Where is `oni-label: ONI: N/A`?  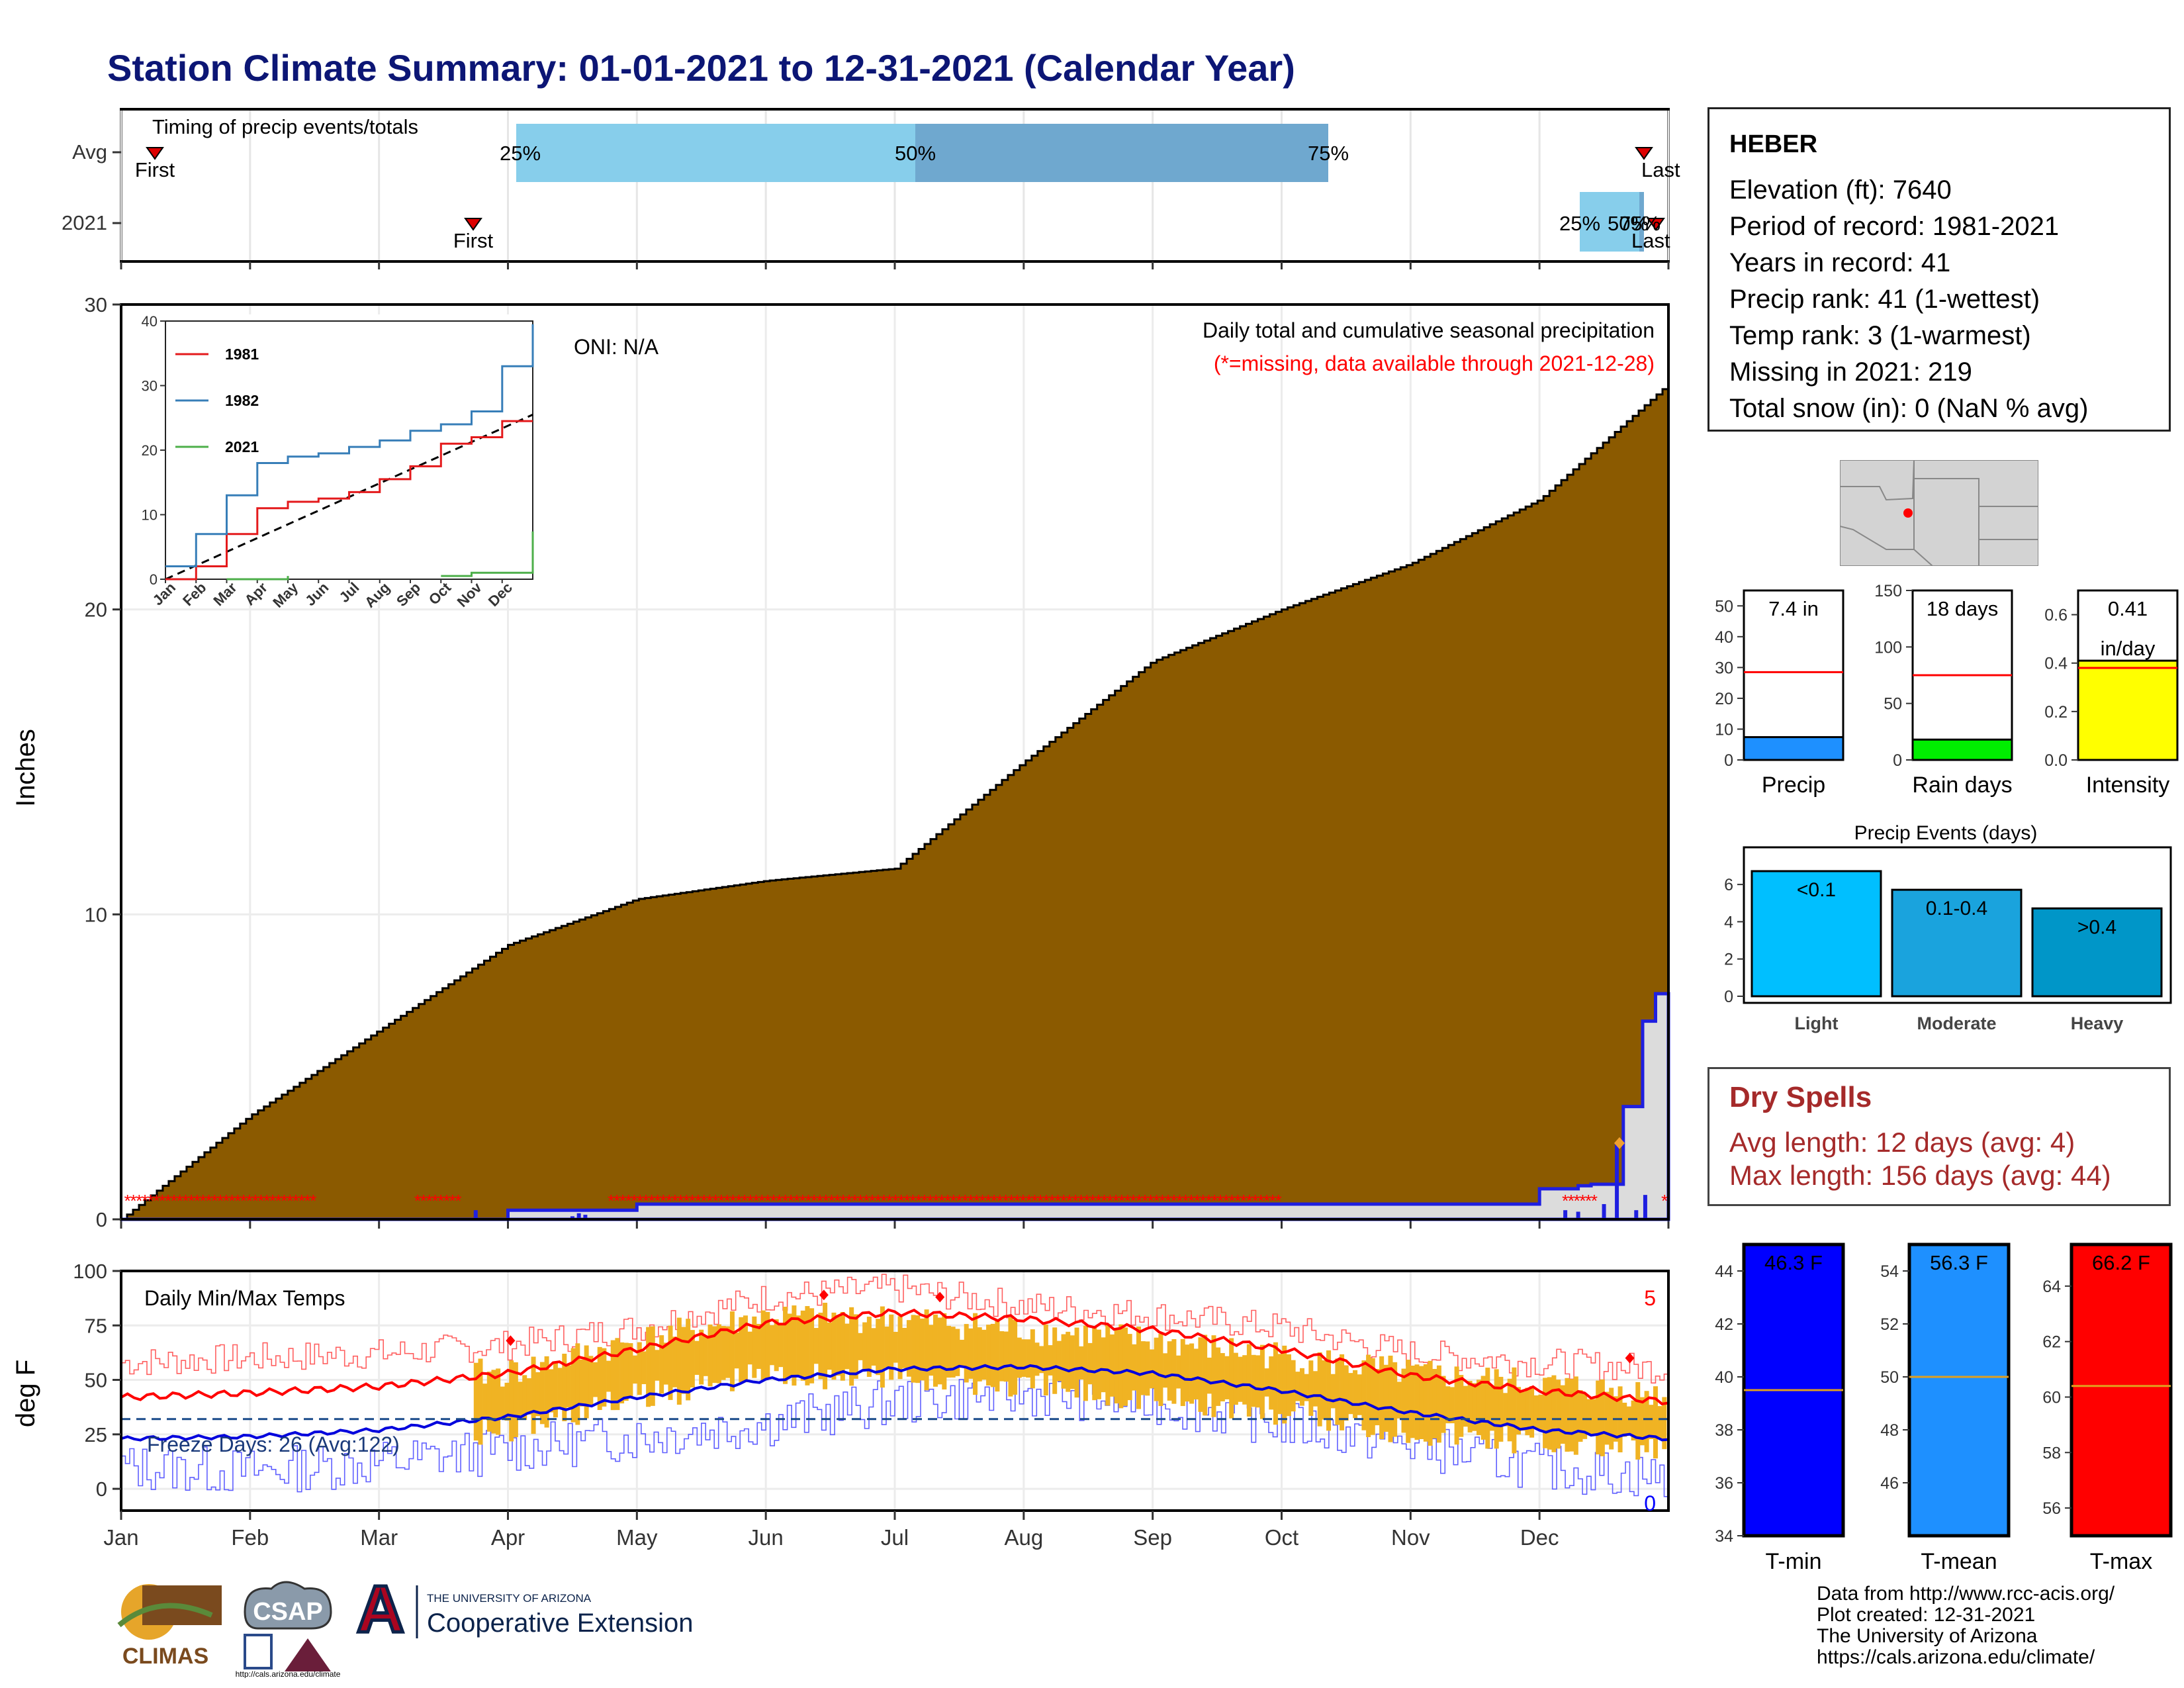
oni-label: ONI: N/A is located at coordinates (616, 347).